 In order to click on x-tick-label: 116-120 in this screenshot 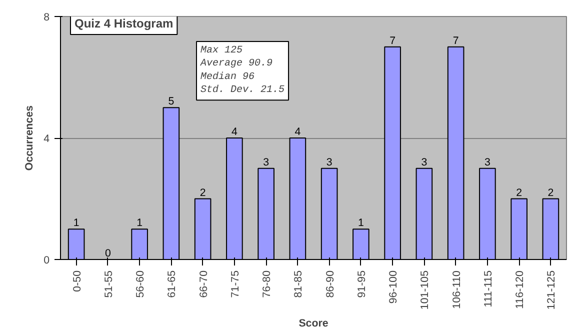, I will do `click(520, 289)`.